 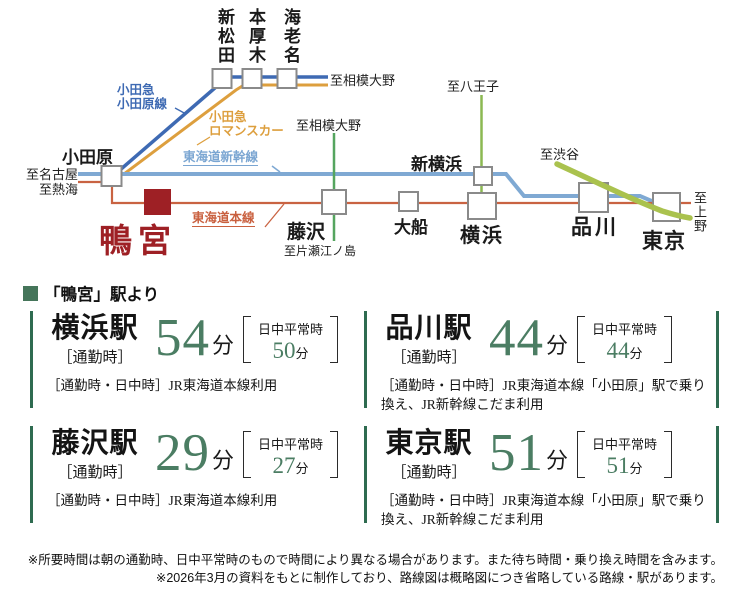 I want to click on station-marker-hon-atsugi, so click(x=252, y=78).